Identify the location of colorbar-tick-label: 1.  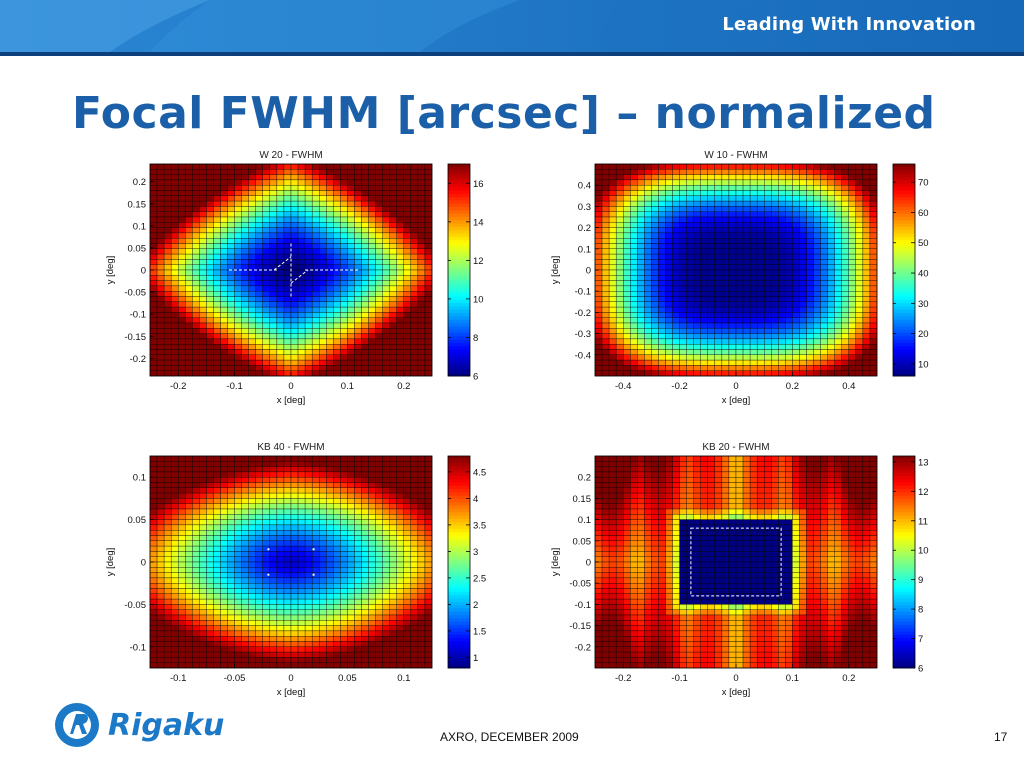
(475, 658).